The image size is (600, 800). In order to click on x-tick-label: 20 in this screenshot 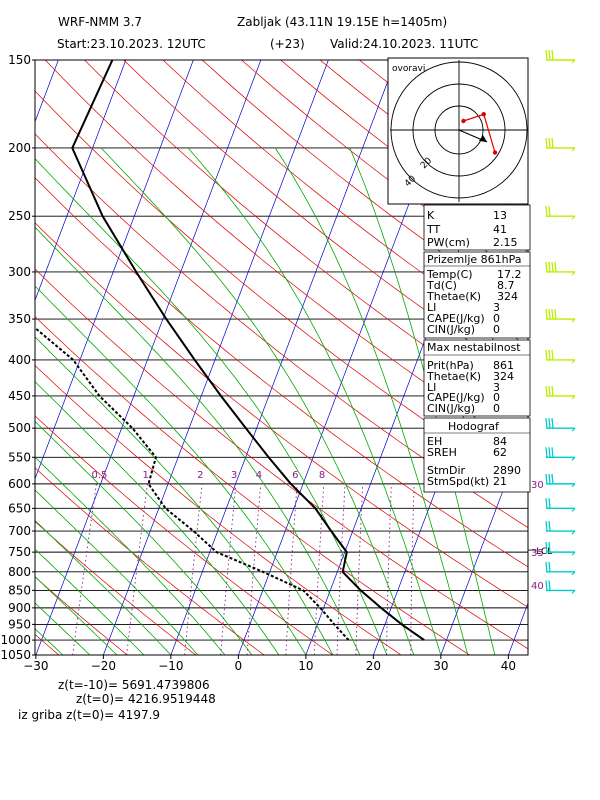, I will do `click(373, 666)`.